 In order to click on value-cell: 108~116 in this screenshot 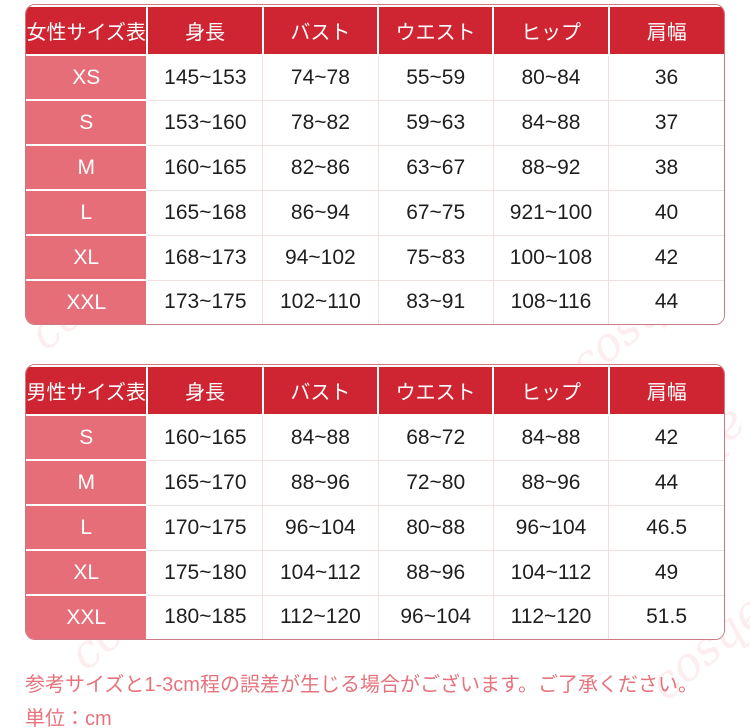, I will do `click(551, 301)`.